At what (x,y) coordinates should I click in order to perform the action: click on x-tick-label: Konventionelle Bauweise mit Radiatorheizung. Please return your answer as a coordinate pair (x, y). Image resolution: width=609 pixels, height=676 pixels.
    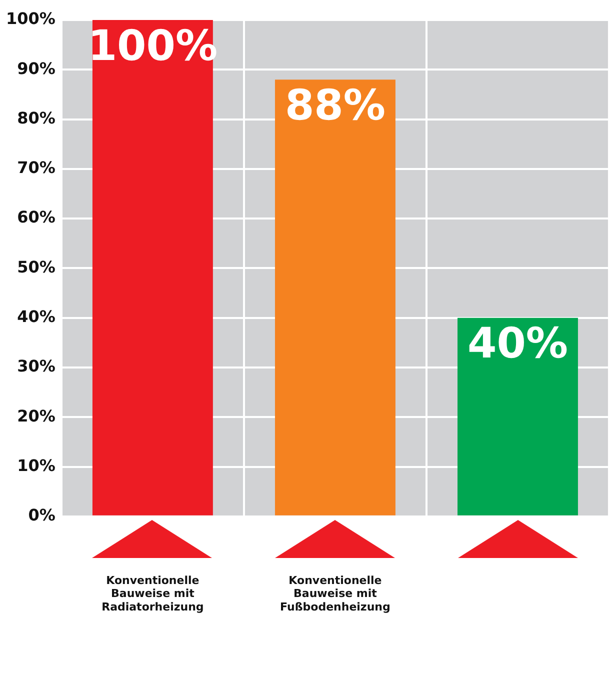
    Looking at the image, I should click on (153, 594).